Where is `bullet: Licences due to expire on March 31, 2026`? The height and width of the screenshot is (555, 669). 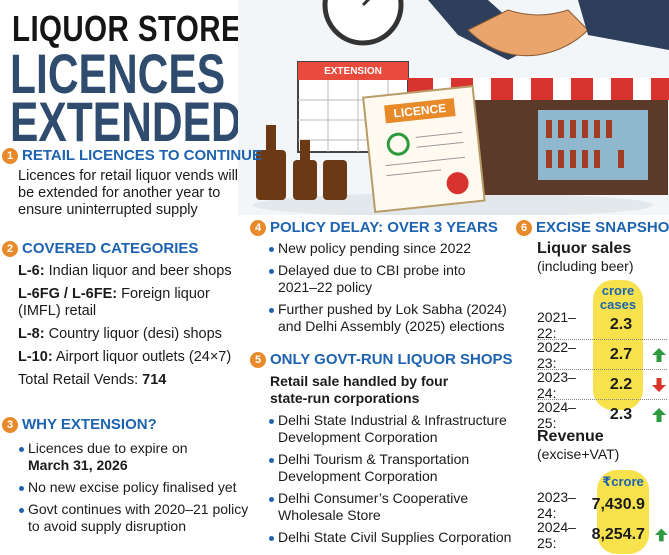 bullet: Licences due to expire on March 31, 2026 is located at coordinates (134, 457).